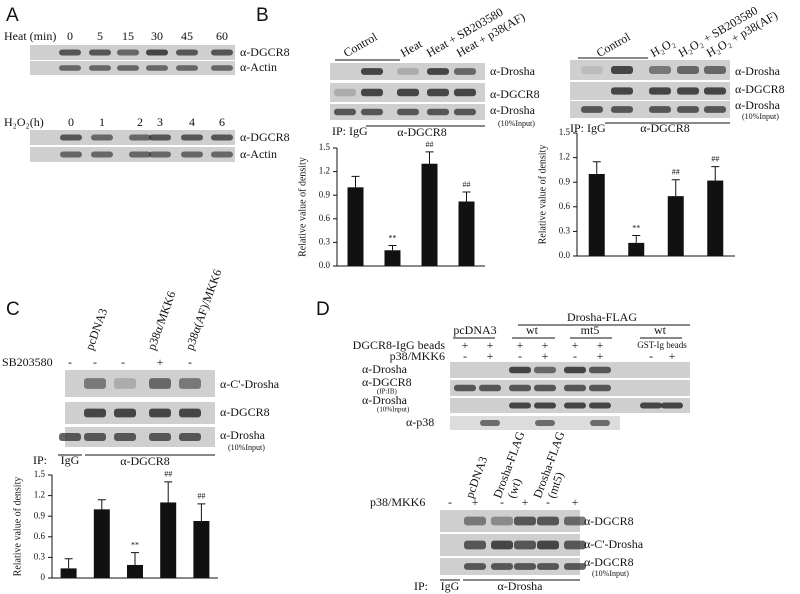 The width and height of the screenshot is (800, 594). I want to click on label: 45, so click(187, 36).